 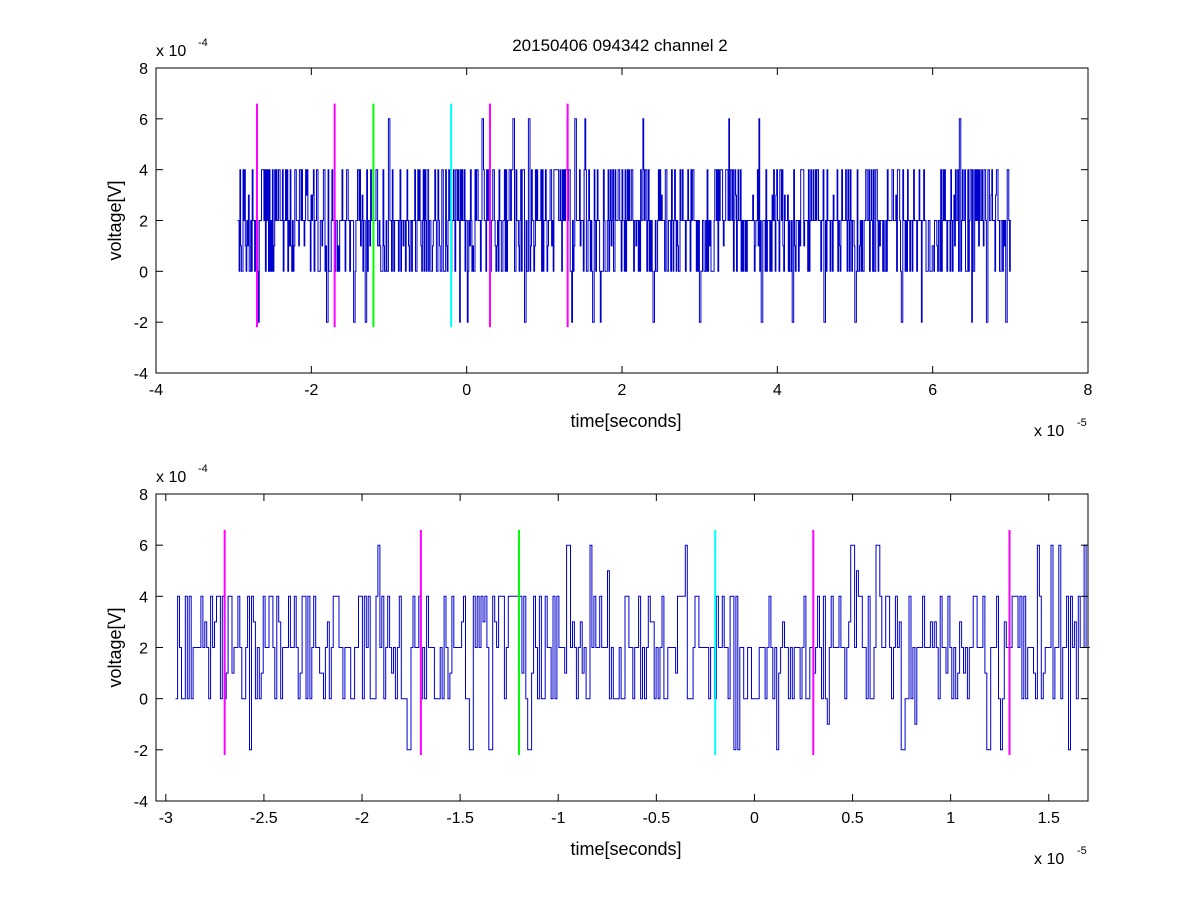 What do you see at coordinates (620, 45) in the screenshot?
I see `figure-title: 20150406 094342 channel 2` at bounding box center [620, 45].